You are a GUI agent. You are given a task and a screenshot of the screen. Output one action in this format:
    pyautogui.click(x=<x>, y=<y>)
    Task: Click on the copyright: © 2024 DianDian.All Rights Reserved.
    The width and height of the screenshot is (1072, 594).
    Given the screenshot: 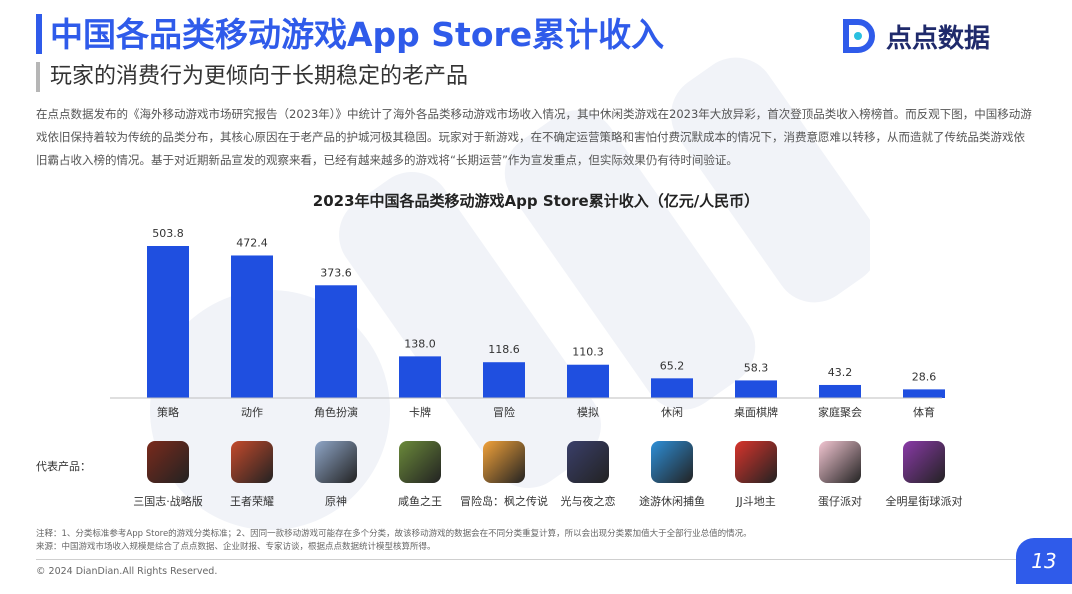 What is the action you would take?
    pyautogui.click(x=127, y=571)
    